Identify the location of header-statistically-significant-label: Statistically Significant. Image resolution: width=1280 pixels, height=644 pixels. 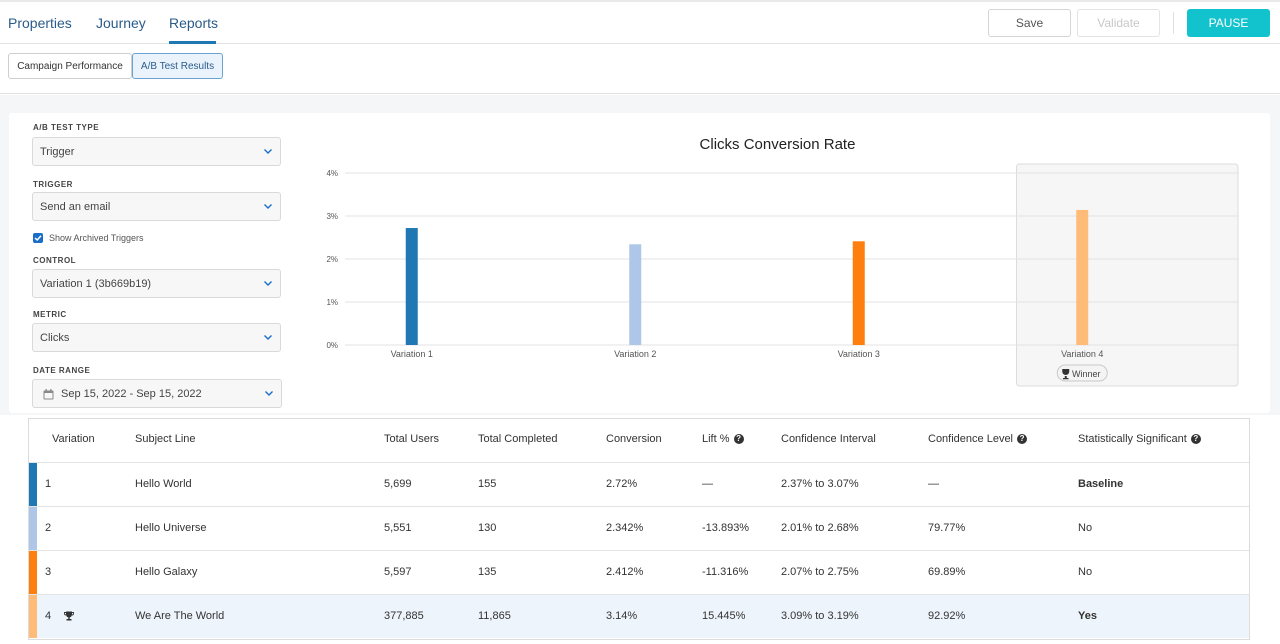
(1132, 439).